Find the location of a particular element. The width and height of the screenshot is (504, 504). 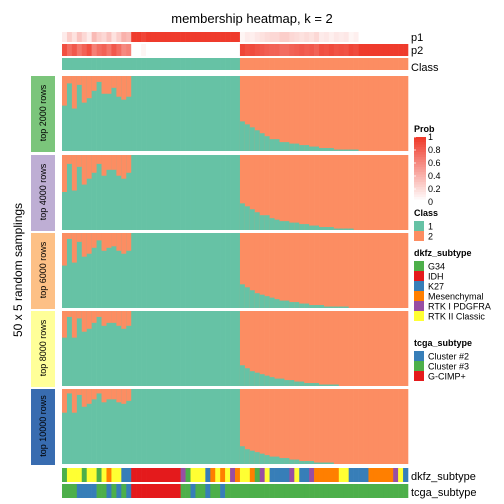

dkfz-subtype-legend-label: RTK I PDGFRA is located at coordinates (459, 307).